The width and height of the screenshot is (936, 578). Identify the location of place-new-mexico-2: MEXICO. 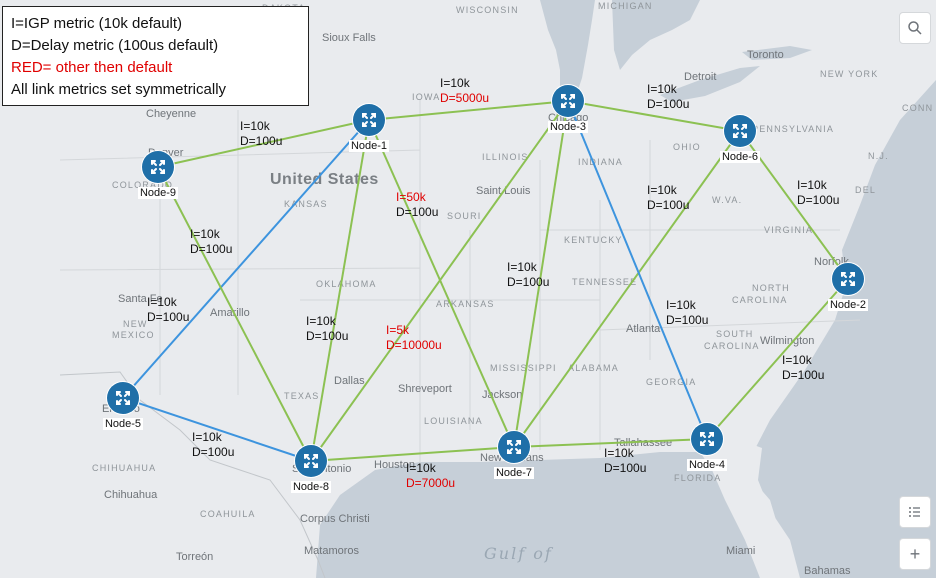
(133, 335).